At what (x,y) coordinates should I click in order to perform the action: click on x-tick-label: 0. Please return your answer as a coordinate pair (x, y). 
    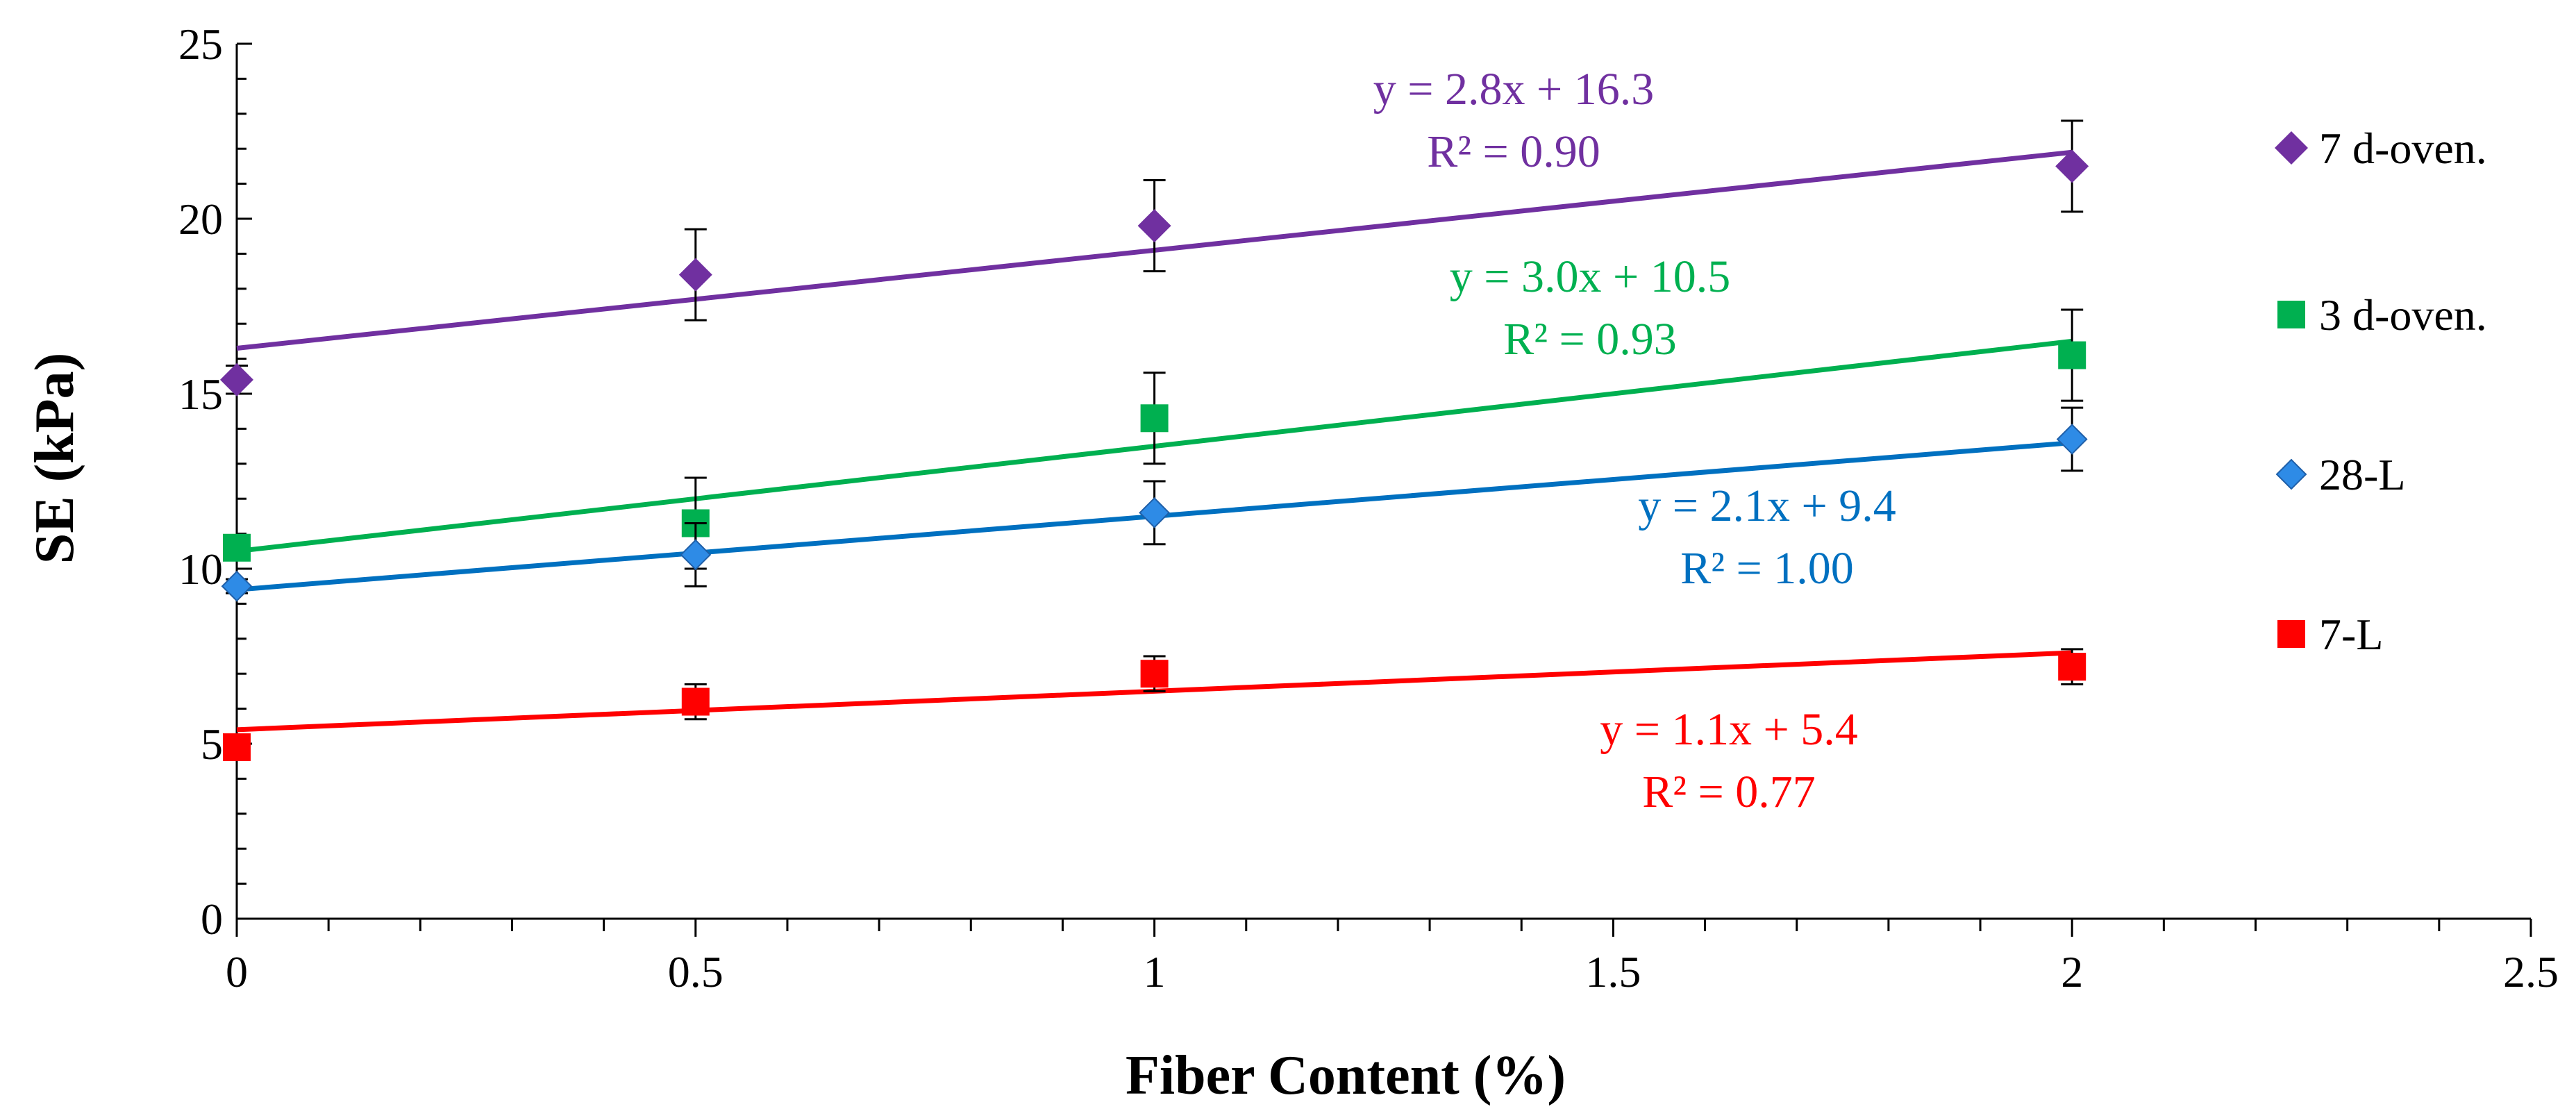
    Looking at the image, I should click on (237, 971).